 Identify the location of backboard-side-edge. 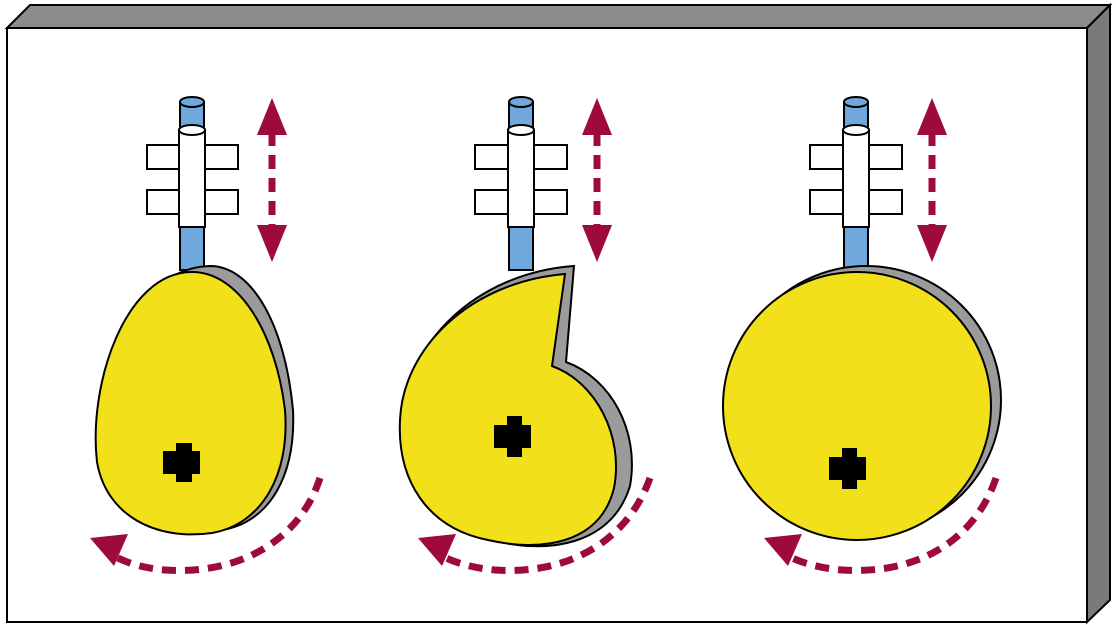
(1098, 313).